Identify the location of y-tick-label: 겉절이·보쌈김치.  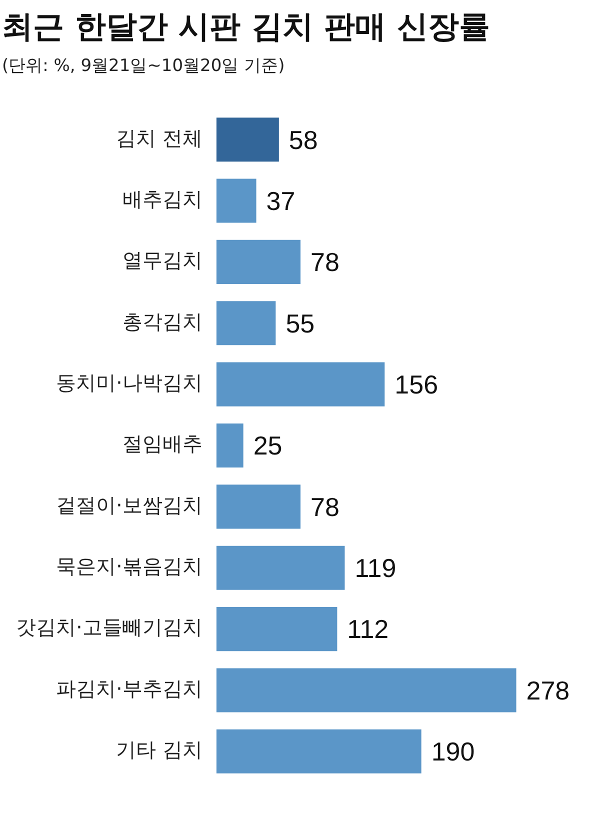
(129, 504).